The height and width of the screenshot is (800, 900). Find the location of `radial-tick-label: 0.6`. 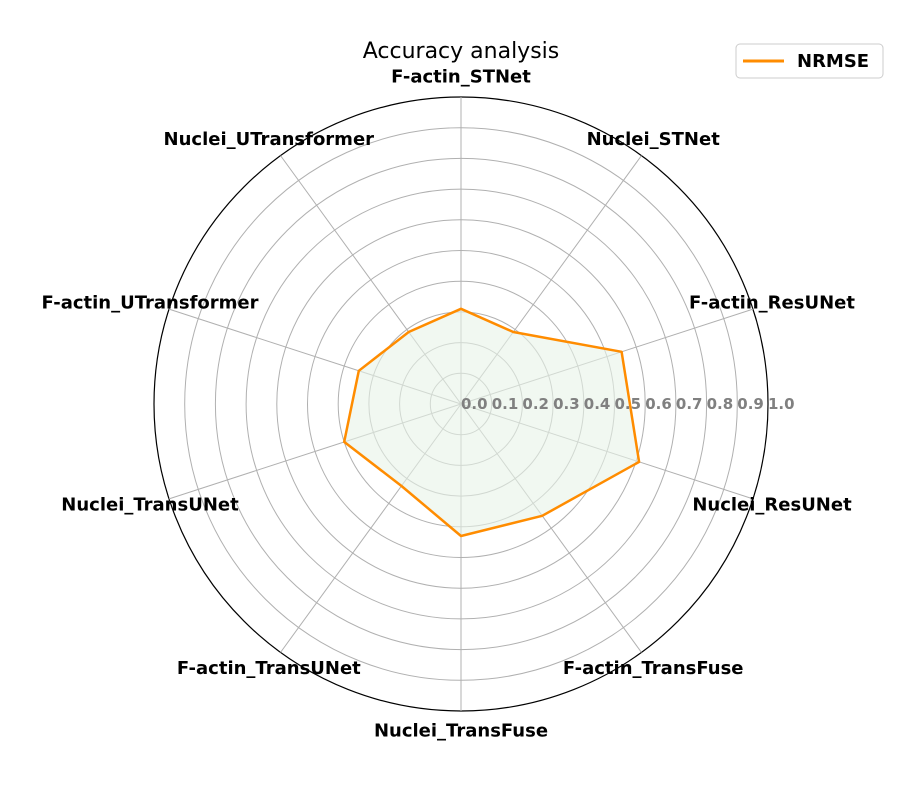

radial-tick-label: 0.6 is located at coordinates (658, 404).